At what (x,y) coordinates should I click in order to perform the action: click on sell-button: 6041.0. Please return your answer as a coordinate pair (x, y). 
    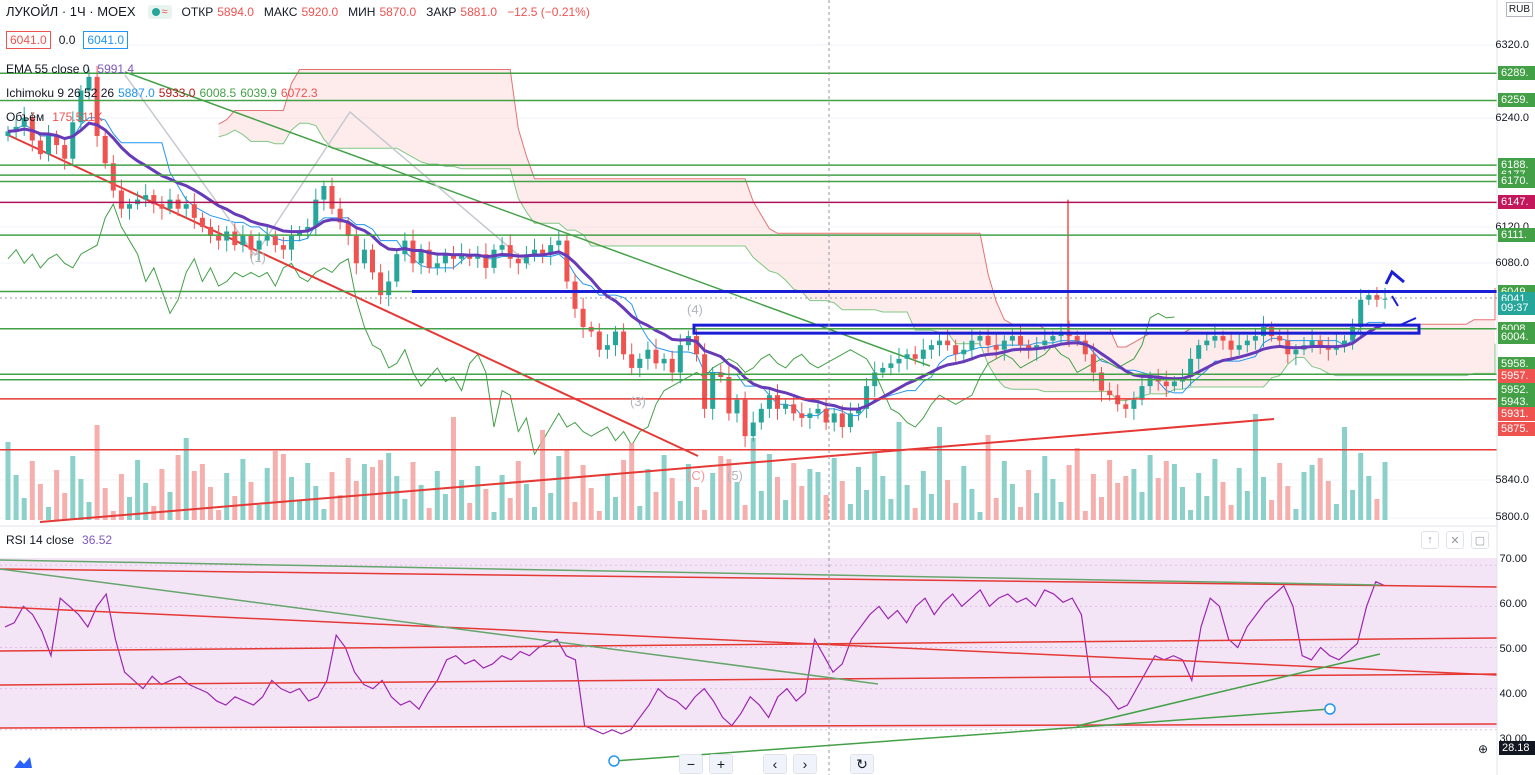
    Looking at the image, I should click on (28, 40).